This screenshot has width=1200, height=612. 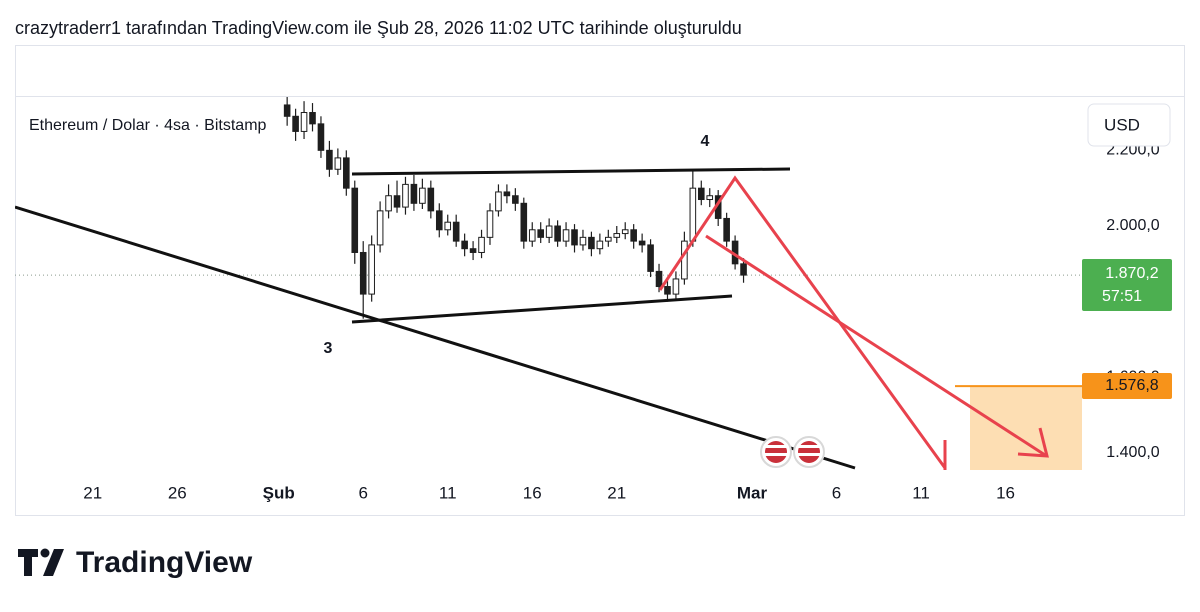 What do you see at coordinates (1132, 452) in the screenshot?
I see `y-tick-label: 1.400,0` at bounding box center [1132, 452].